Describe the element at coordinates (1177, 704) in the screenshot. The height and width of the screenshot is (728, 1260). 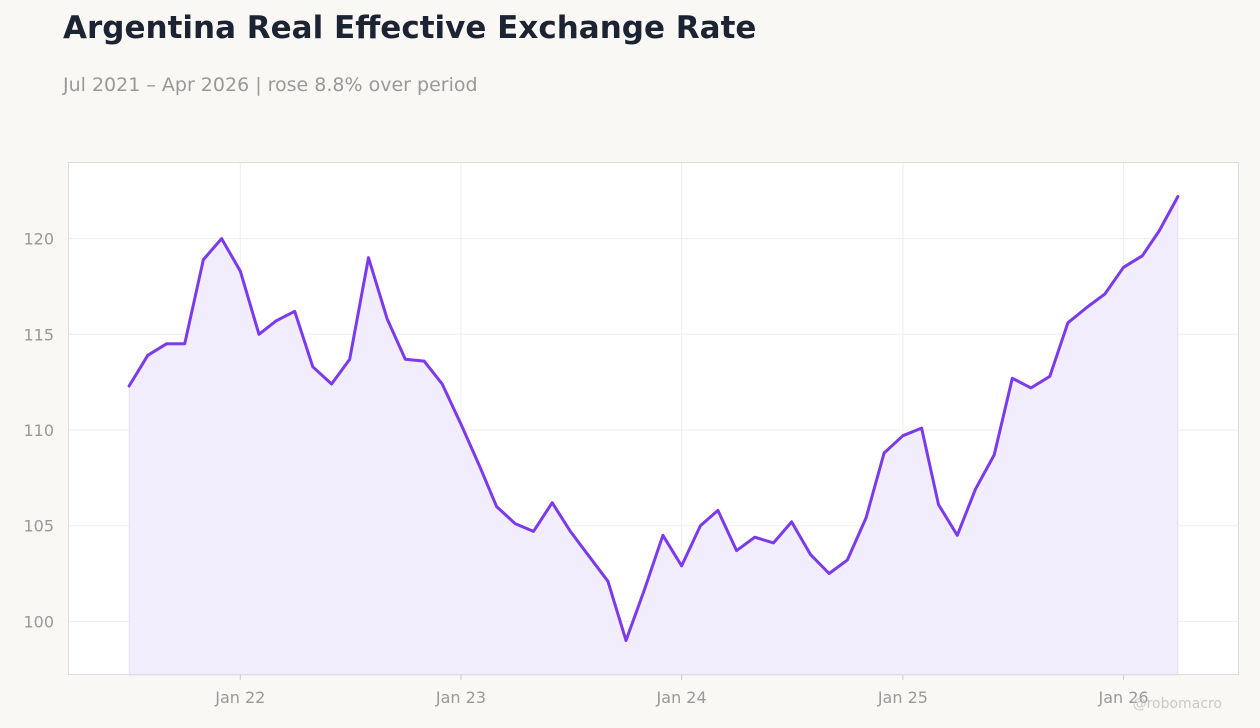
I see `watermark: @robomacro` at that location.